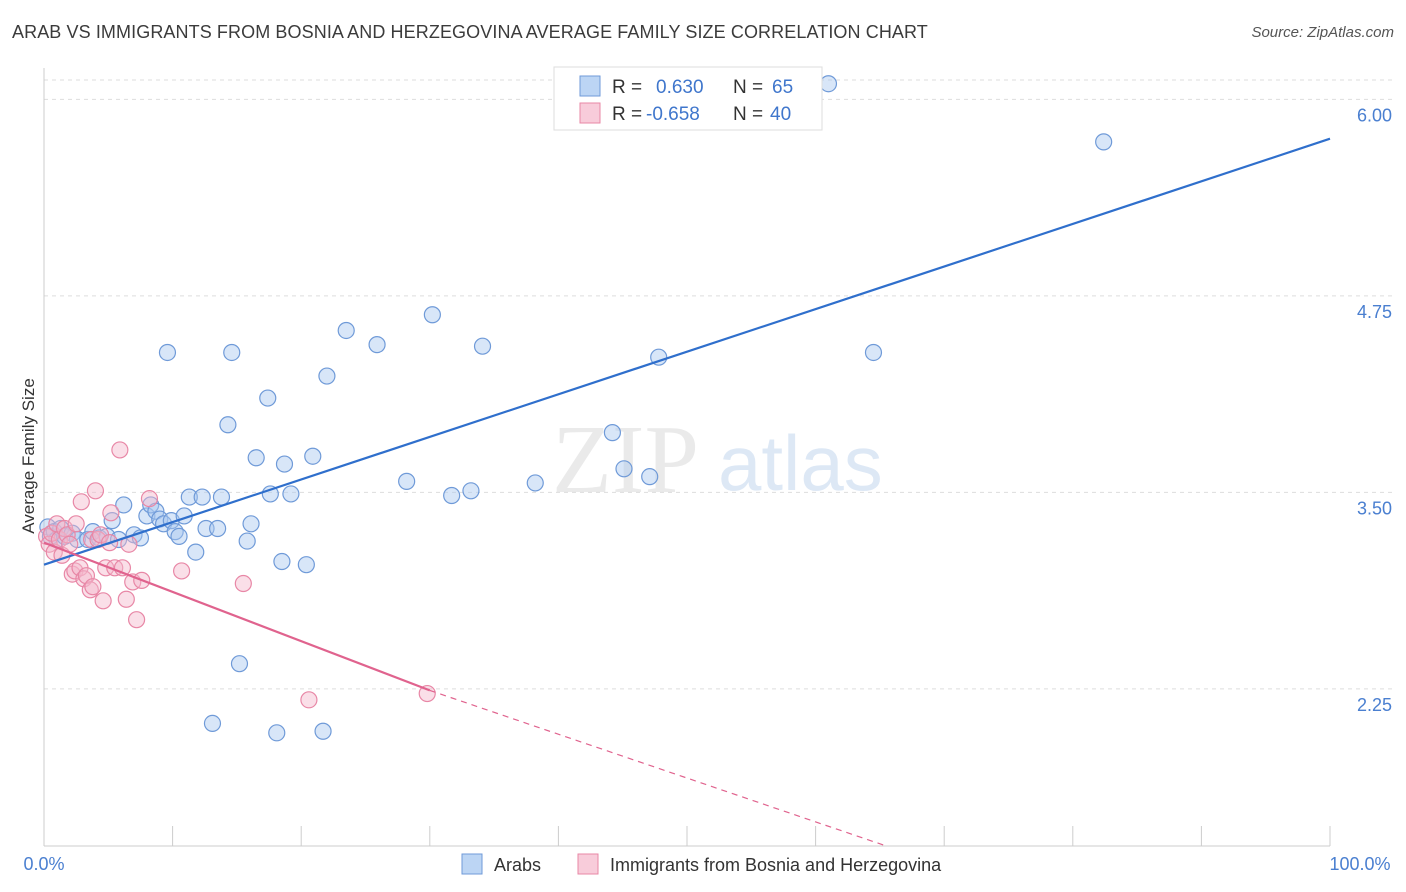  What do you see at coordinates (43, 864) in the screenshot?
I see `x-tick-label-min: 0.0%` at bounding box center [43, 864].